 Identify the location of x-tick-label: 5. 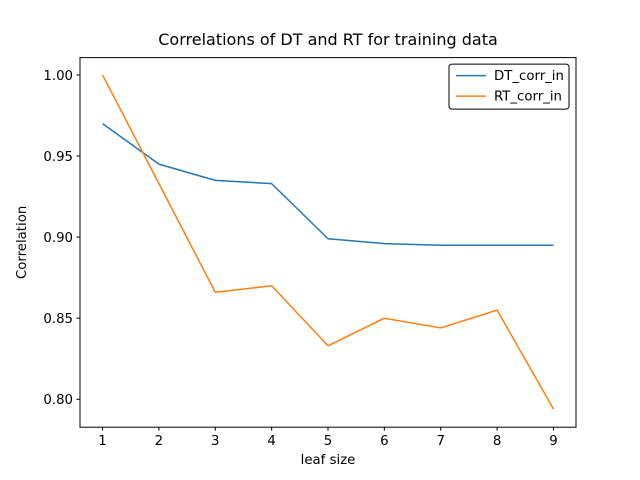
(328, 441).